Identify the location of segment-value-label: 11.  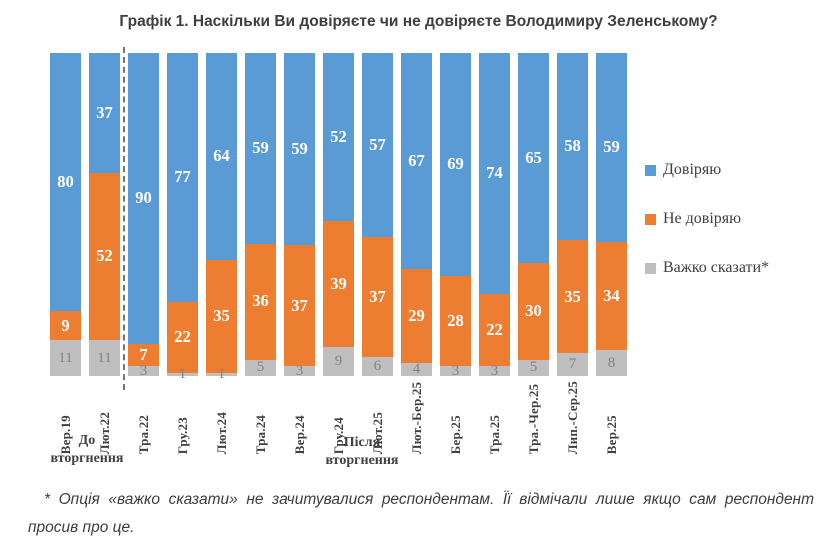
(65, 357).